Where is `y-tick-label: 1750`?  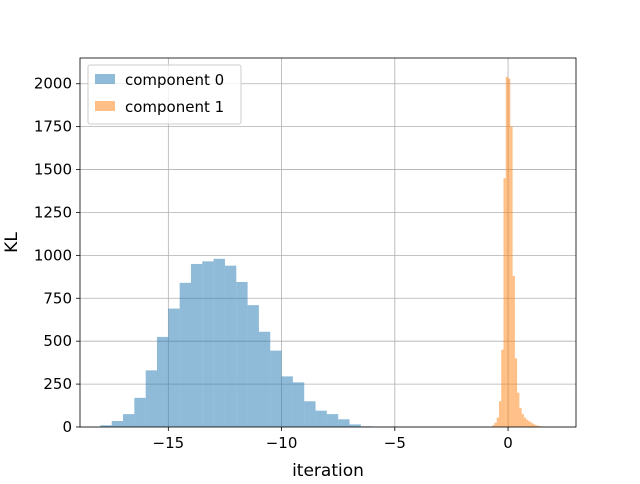
y-tick-label: 1750 is located at coordinates (53, 127).